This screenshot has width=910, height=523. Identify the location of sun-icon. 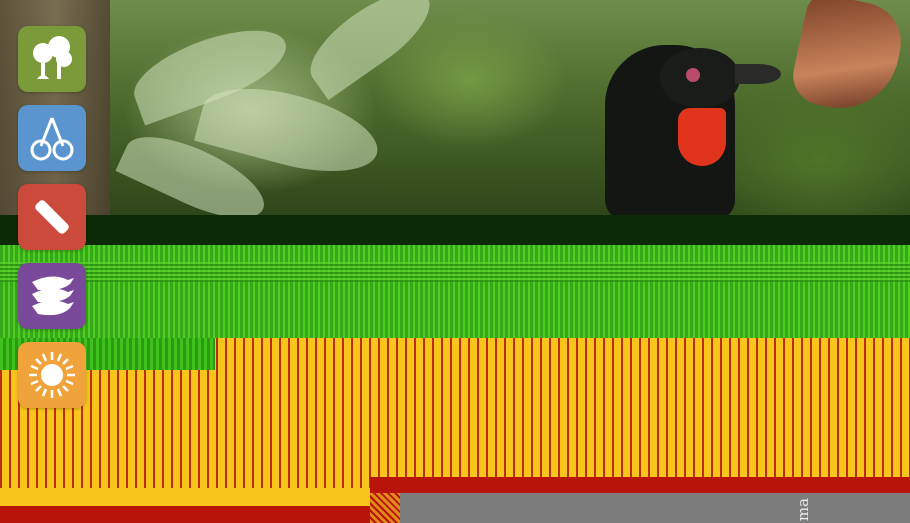
(52, 375).